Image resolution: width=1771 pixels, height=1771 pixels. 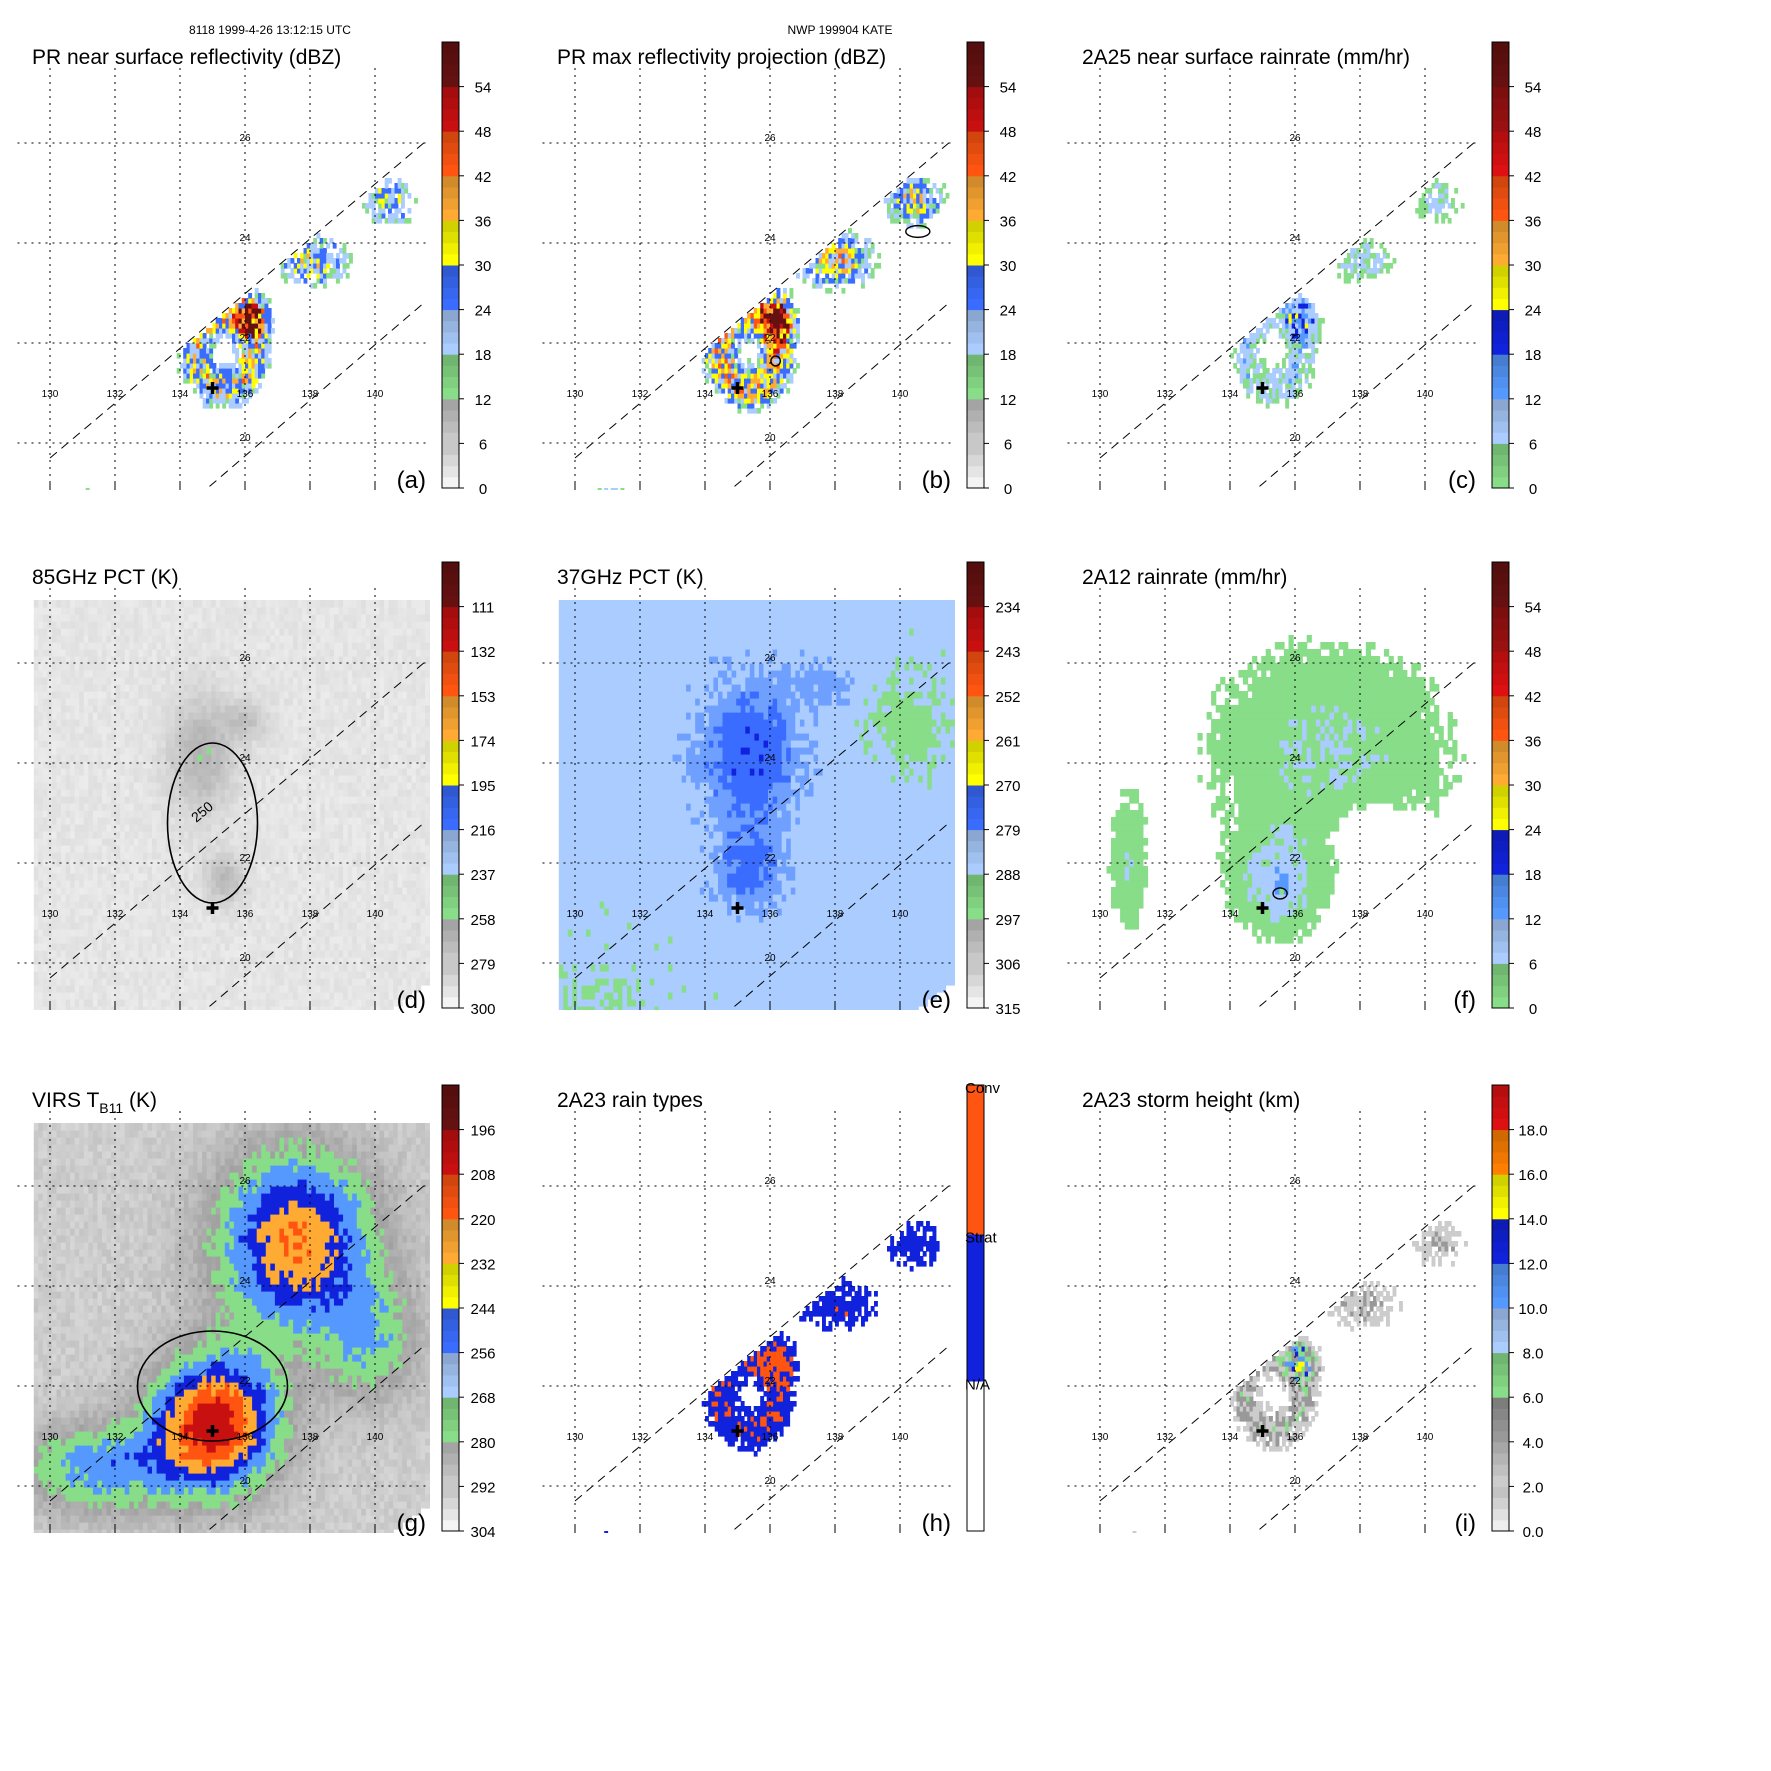 What do you see at coordinates (411, 480) in the screenshot?
I see `panel-label: (a)` at bounding box center [411, 480].